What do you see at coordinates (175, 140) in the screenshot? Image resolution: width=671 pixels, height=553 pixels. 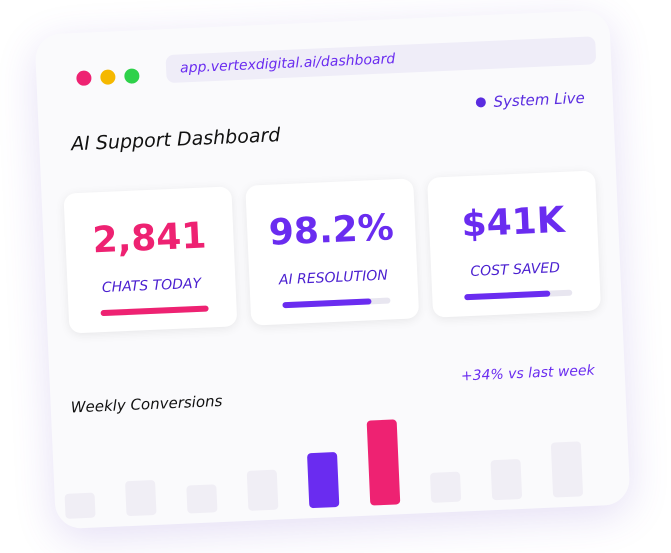 I see `dashboard-title: AI Support Dashboard` at bounding box center [175, 140].